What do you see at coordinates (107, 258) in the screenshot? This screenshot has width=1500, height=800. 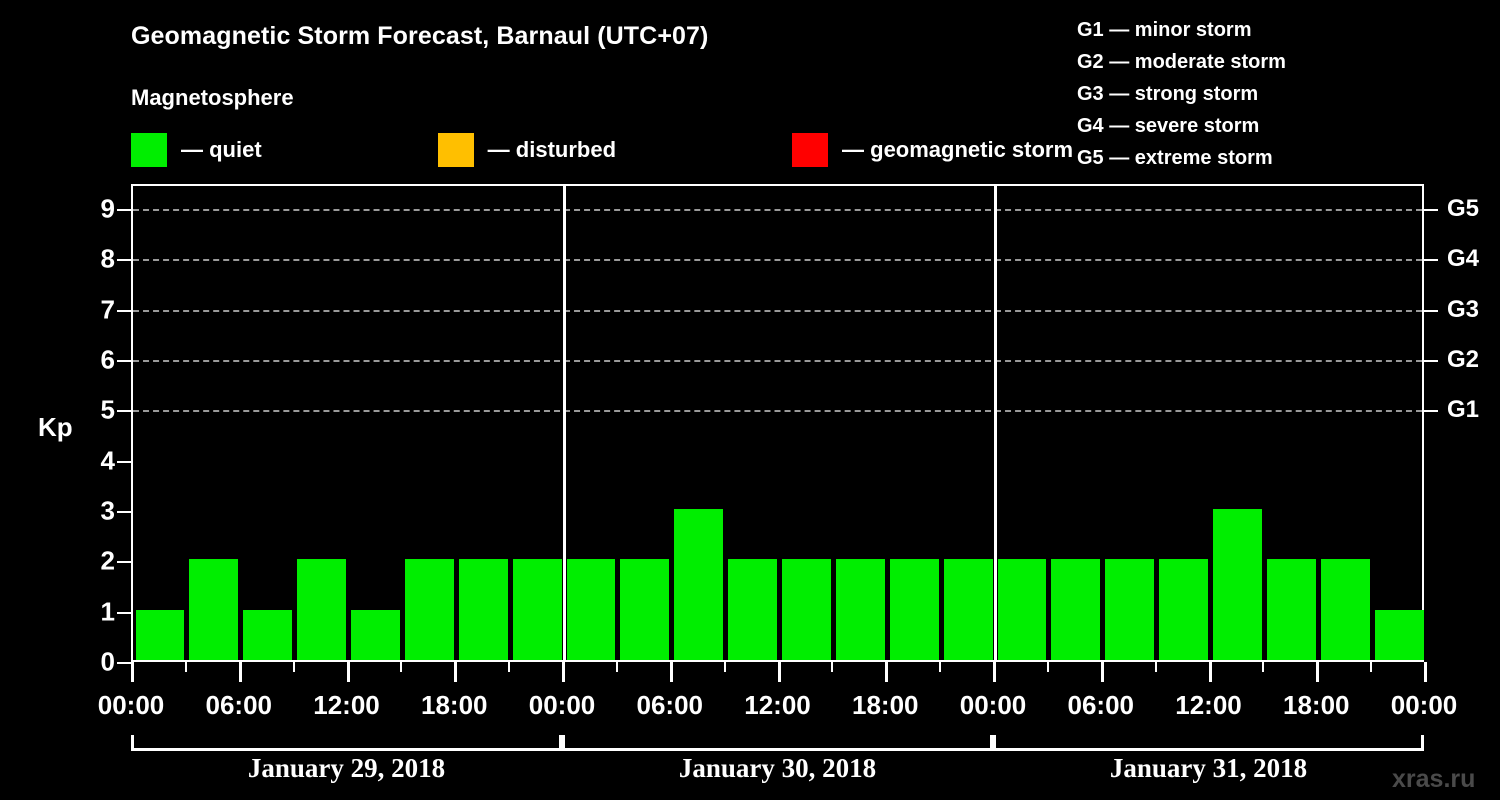 I see `y-tick-label-8: 8` at bounding box center [107, 258].